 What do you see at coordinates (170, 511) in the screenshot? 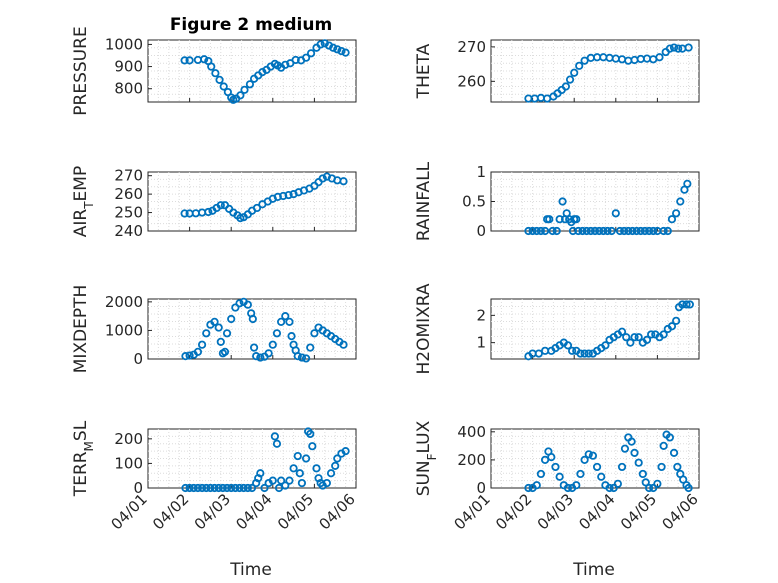
I see `x-tick-label: 04/02` at bounding box center [170, 511].